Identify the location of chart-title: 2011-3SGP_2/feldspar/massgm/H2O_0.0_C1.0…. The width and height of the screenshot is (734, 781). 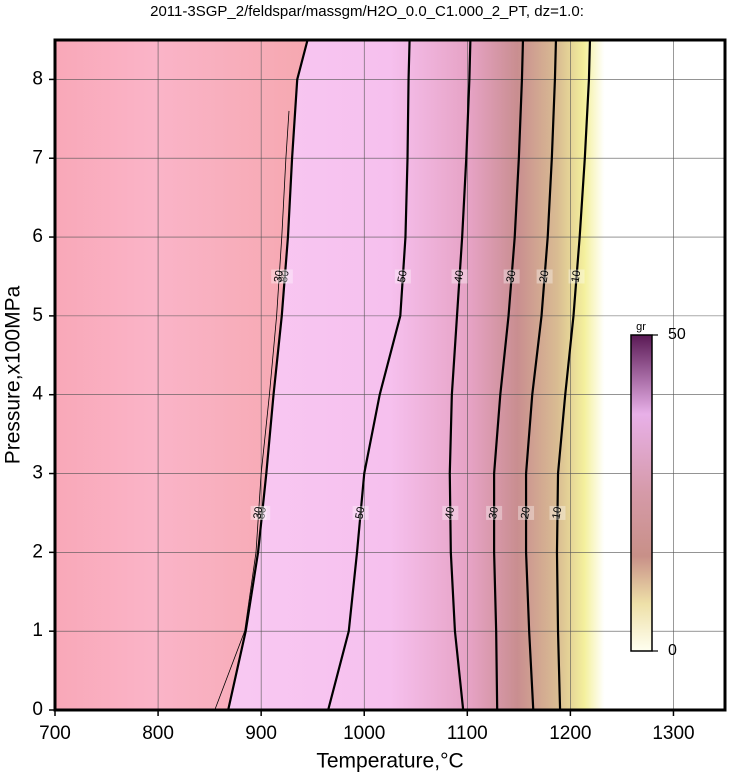
(367, 11).